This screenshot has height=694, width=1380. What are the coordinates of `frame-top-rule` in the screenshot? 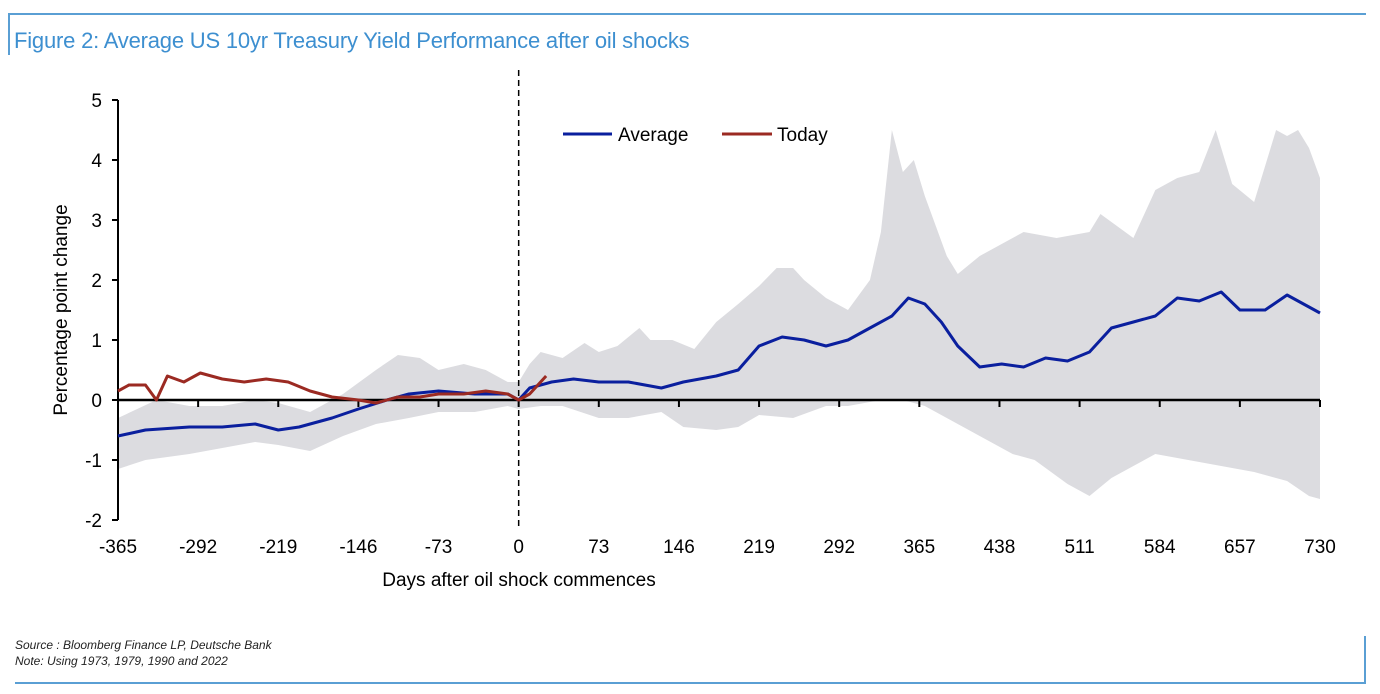 It's located at (687, 14).